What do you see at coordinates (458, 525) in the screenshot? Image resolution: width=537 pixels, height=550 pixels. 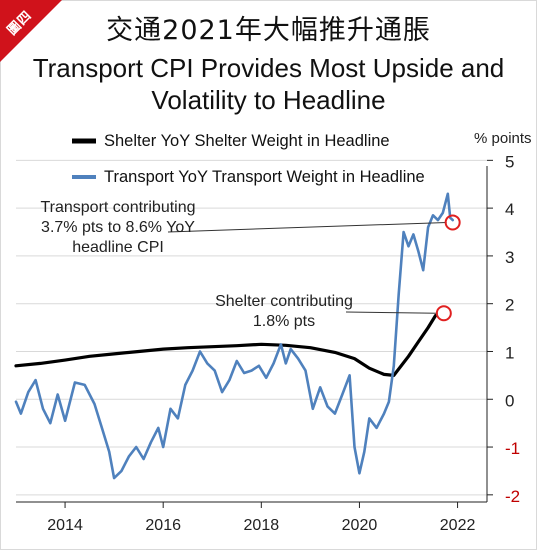 I see `x-tick-label: 2022` at bounding box center [458, 525].